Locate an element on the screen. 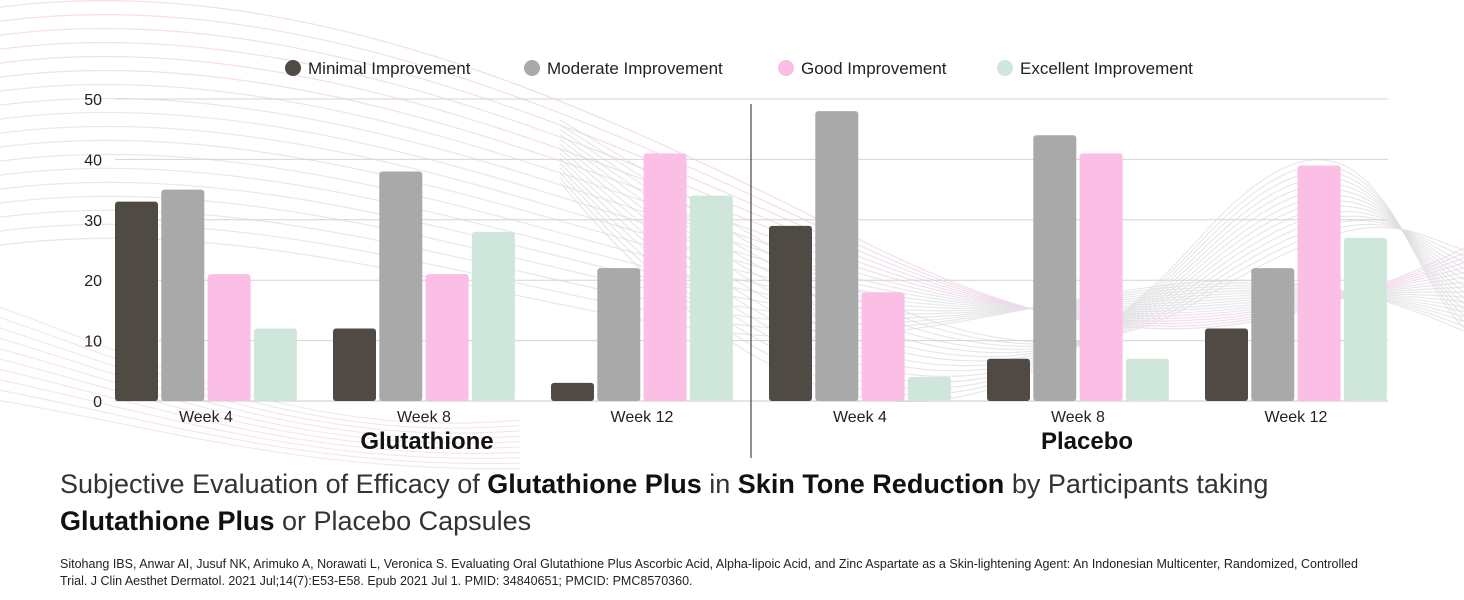  caption-part: Skin Tone Reduction is located at coordinates (871, 484).